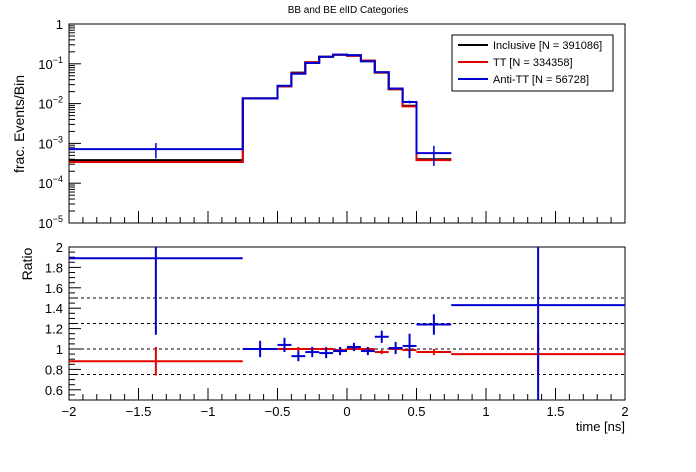 The width and height of the screenshot is (696, 472). What do you see at coordinates (19, 124) in the screenshot?
I see `top-y-axis-label: frac. Events/Bin` at bounding box center [19, 124].